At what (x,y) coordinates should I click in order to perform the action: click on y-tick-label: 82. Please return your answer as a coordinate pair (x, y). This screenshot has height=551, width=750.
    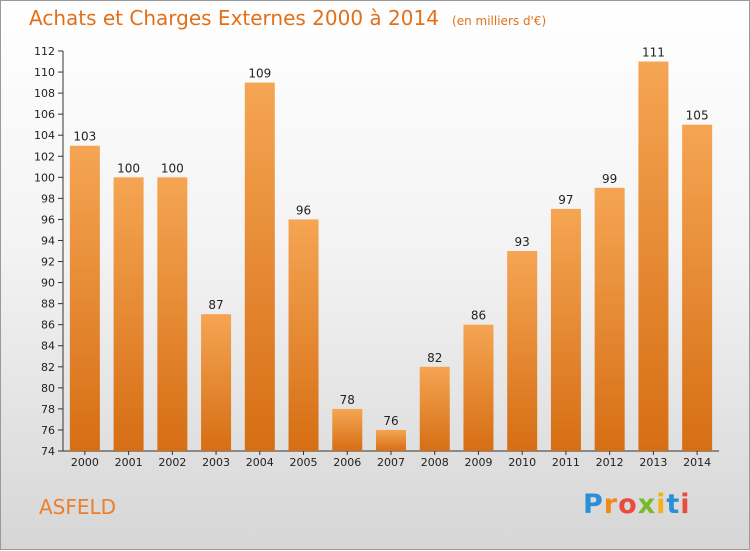
    Looking at the image, I should click on (48, 367).